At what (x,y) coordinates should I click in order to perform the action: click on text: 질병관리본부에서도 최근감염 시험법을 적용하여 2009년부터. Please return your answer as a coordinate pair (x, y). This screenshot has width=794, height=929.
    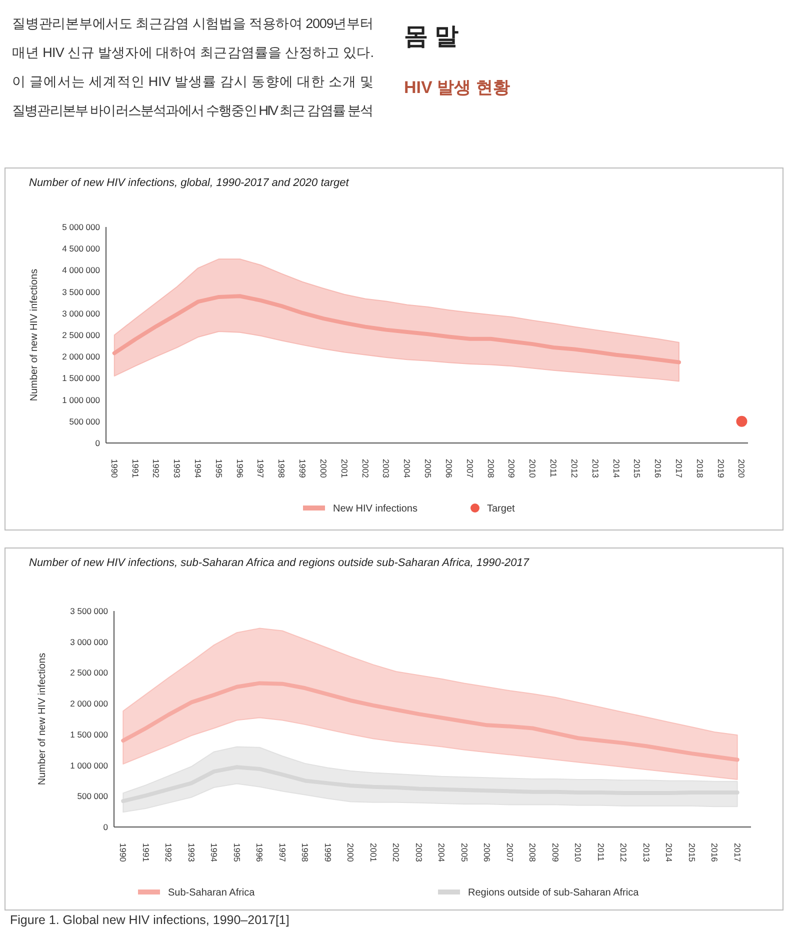
    Looking at the image, I should click on (193, 23).